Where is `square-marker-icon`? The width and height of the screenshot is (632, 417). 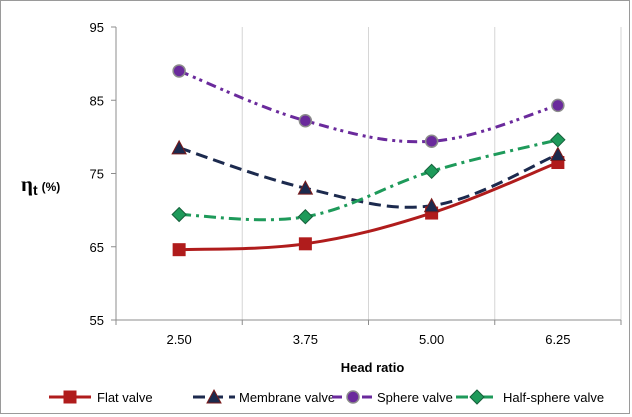
square-marker-icon is located at coordinates (70, 397).